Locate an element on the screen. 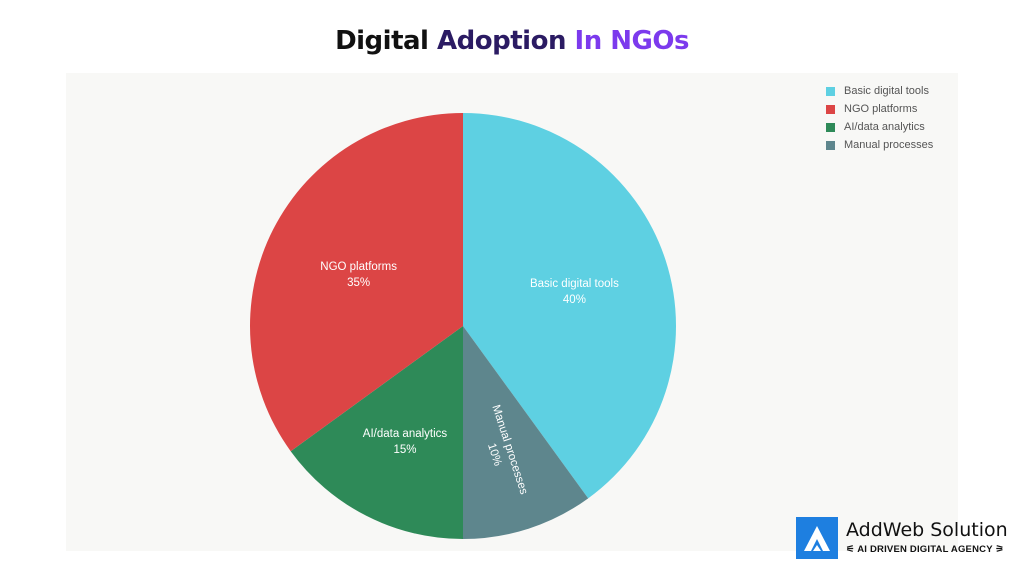 This screenshot has width=1024, height=576. pie-slice-basic-digital-tools is located at coordinates (570, 306).